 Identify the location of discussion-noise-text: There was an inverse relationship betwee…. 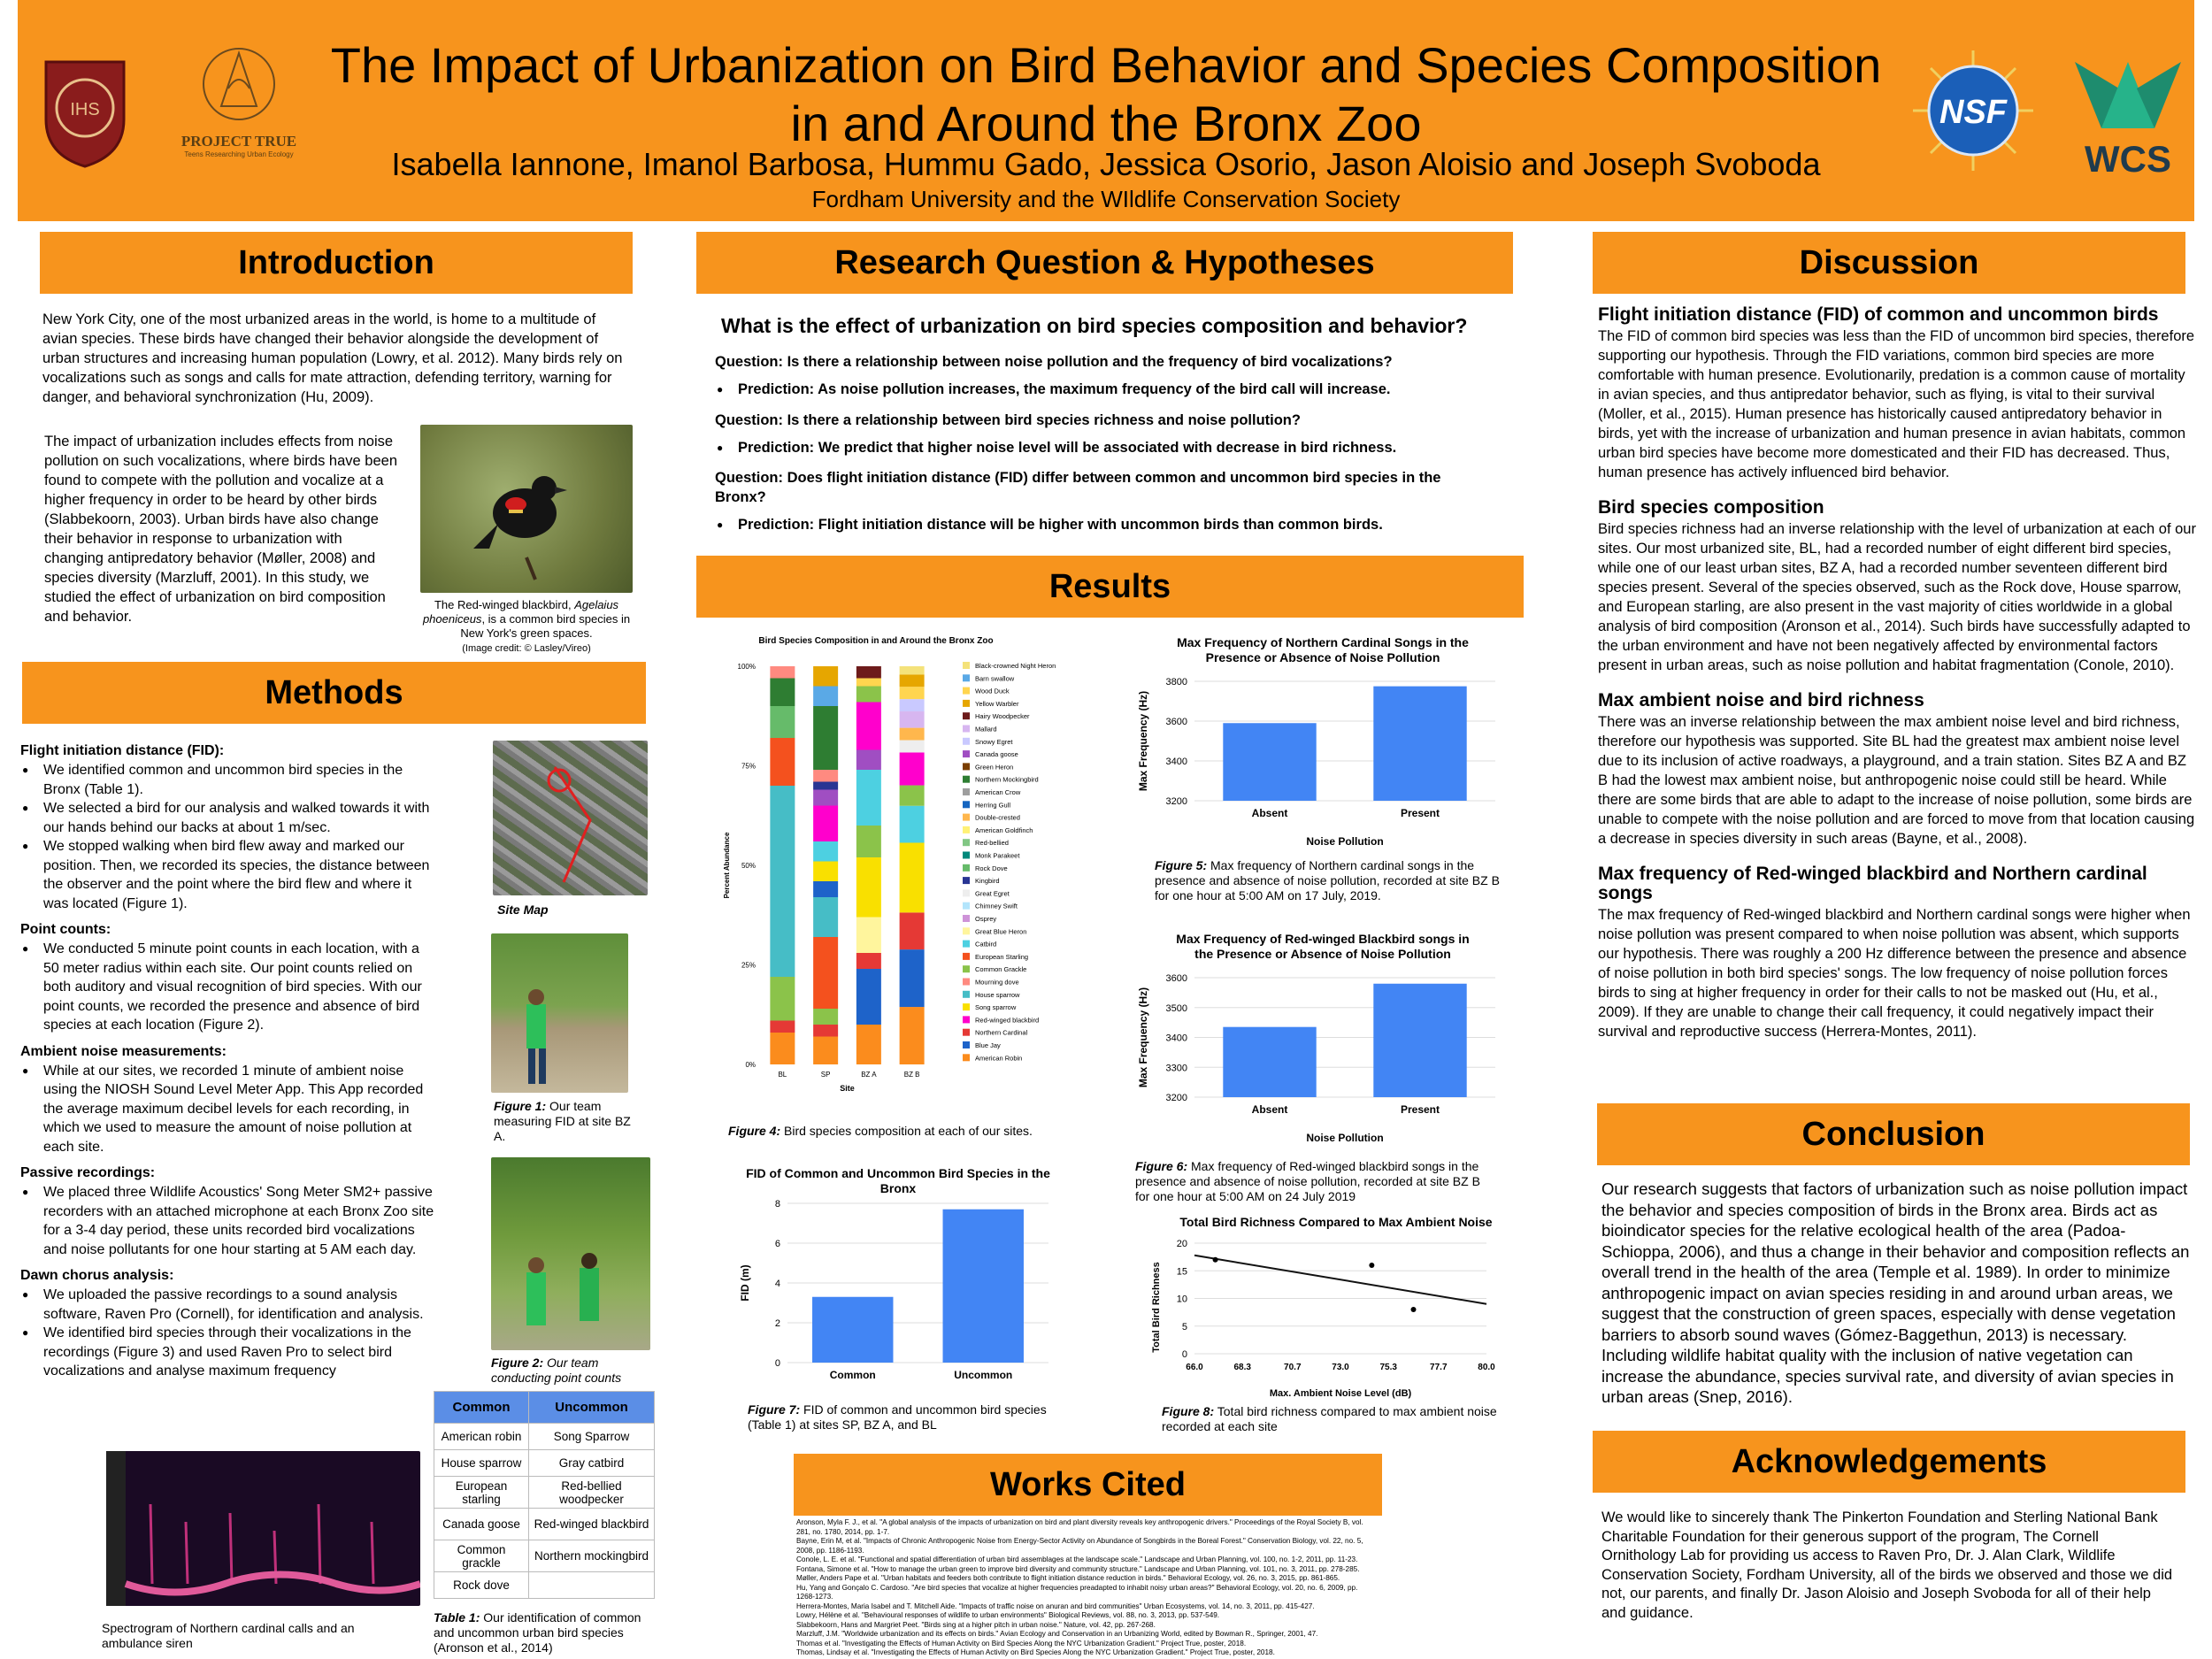
(1897, 781).